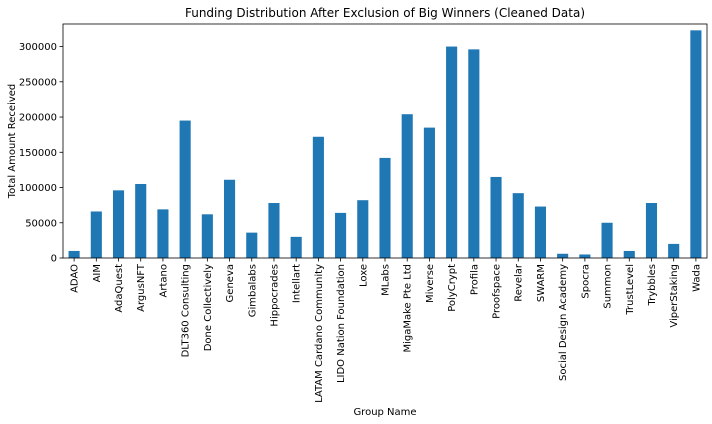 The height and width of the screenshot is (424, 712). I want to click on x-tick-label-3: ArgusNFT, so click(141, 287).